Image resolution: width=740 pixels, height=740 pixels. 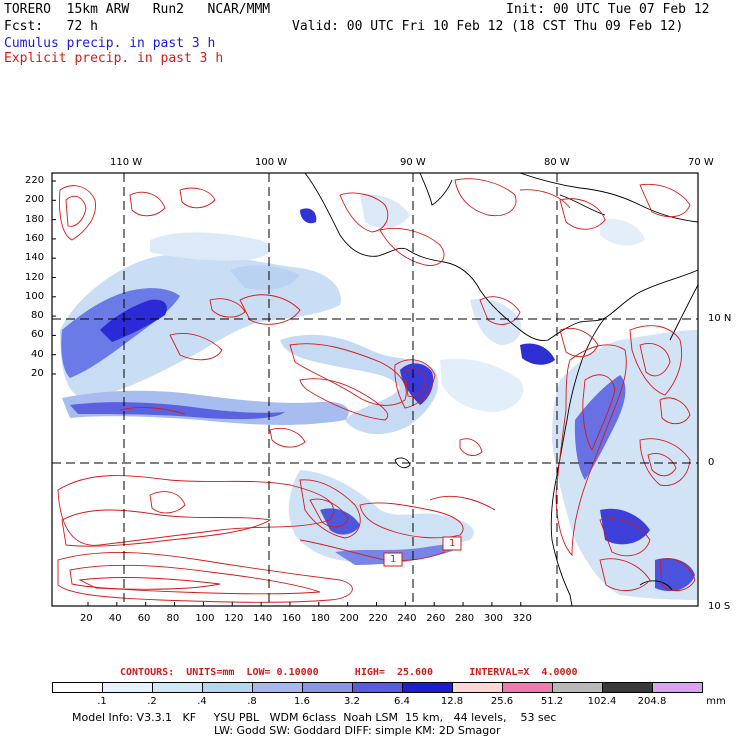 I want to click on field-cumulus-label: Cumulus precip. in past 3 h, so click(x=110, y=43).